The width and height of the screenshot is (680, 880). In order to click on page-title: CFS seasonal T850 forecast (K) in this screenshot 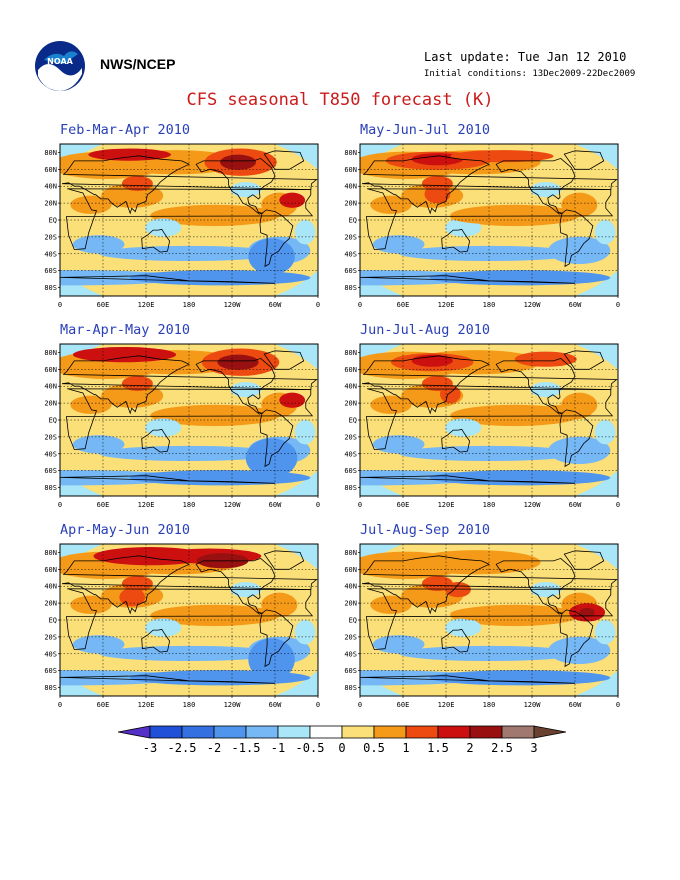, I will do `click(340, 100)`.